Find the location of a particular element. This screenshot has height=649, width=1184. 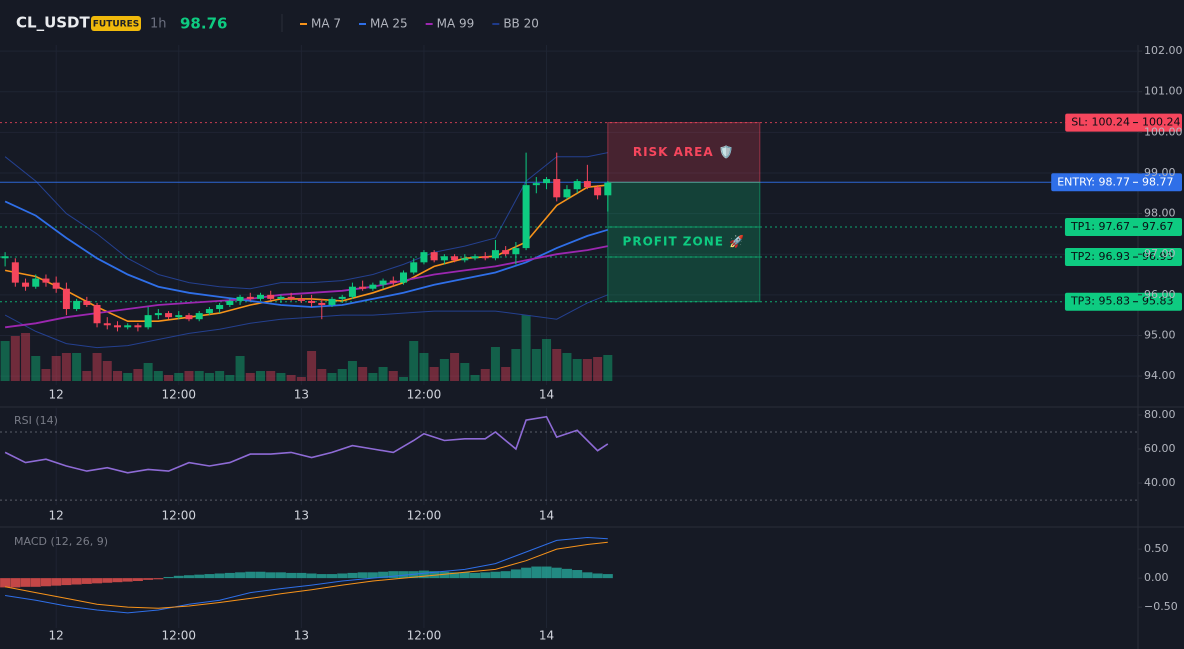

x-tick-label: 14 is located at coordinates (546, 636).